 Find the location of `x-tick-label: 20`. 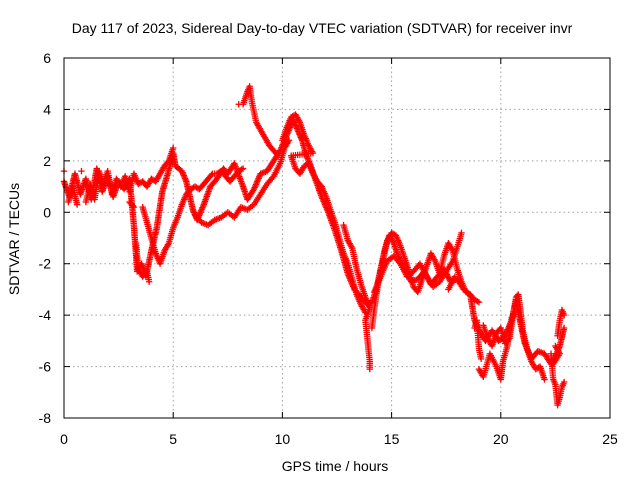

x-tick-label: 20 is located at coordinates (501, 439).